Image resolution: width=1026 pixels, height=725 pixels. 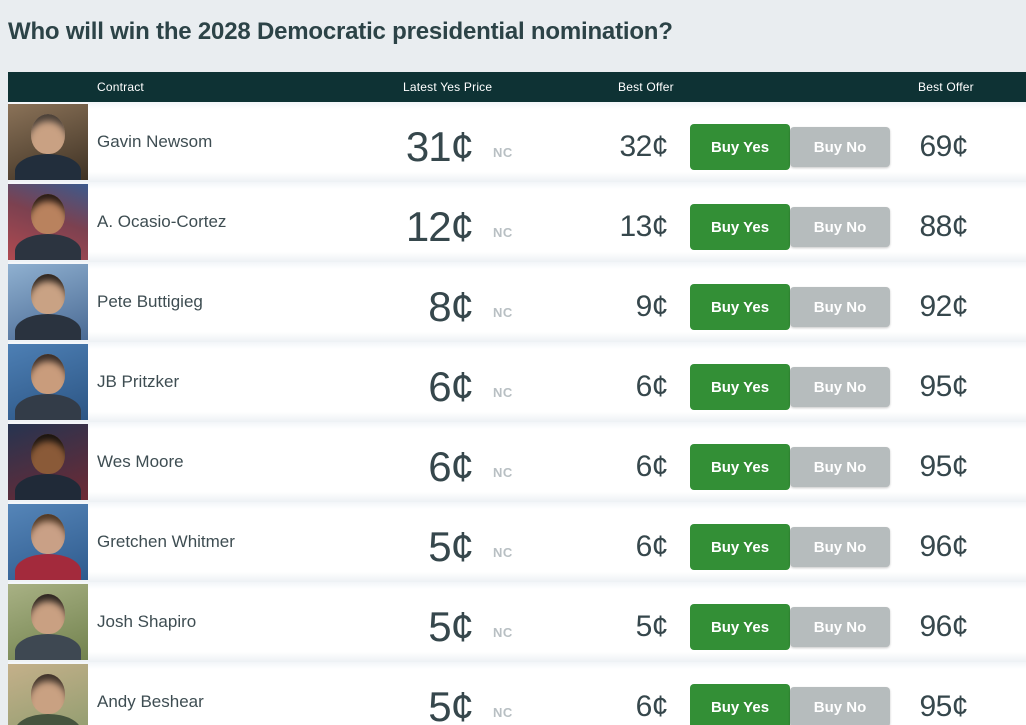 I want to click on column-header-latest-yes-price: Latest Yes Price, so click(x=448, y=87).